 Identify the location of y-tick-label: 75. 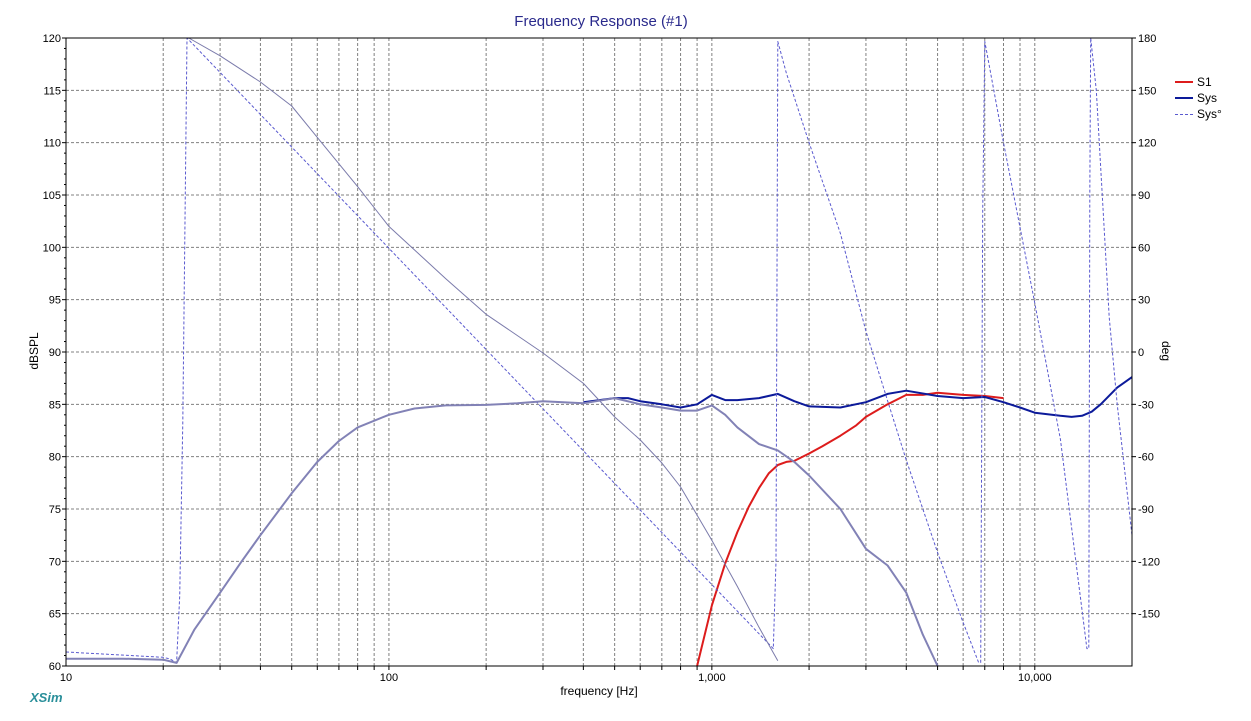
(55, 510).